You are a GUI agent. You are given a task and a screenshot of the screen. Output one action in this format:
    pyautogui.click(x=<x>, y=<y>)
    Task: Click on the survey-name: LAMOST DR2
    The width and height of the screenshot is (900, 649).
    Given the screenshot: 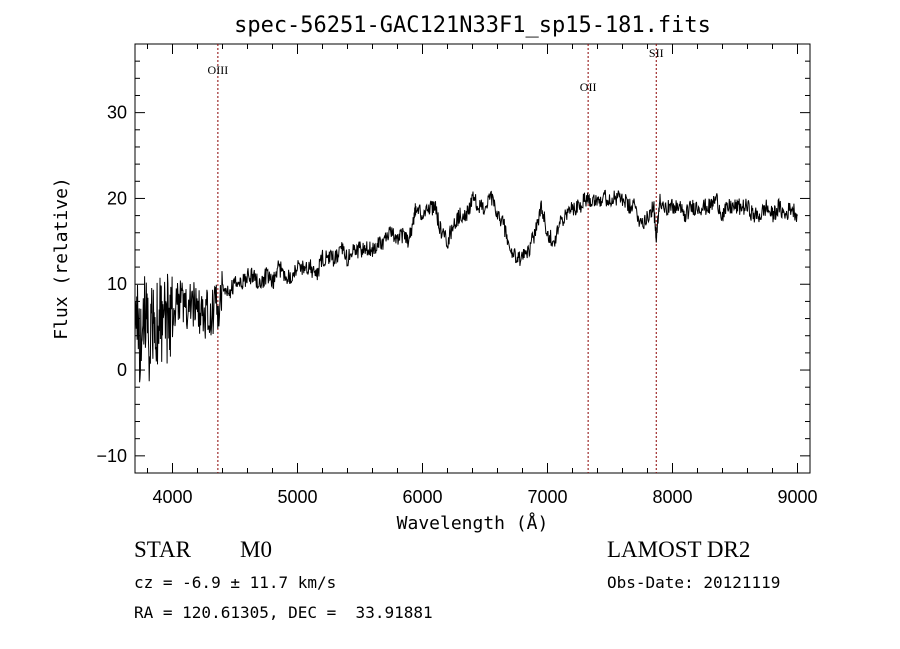 What is the action you would take?
    pyautogui.click(x=679, y=549)
    